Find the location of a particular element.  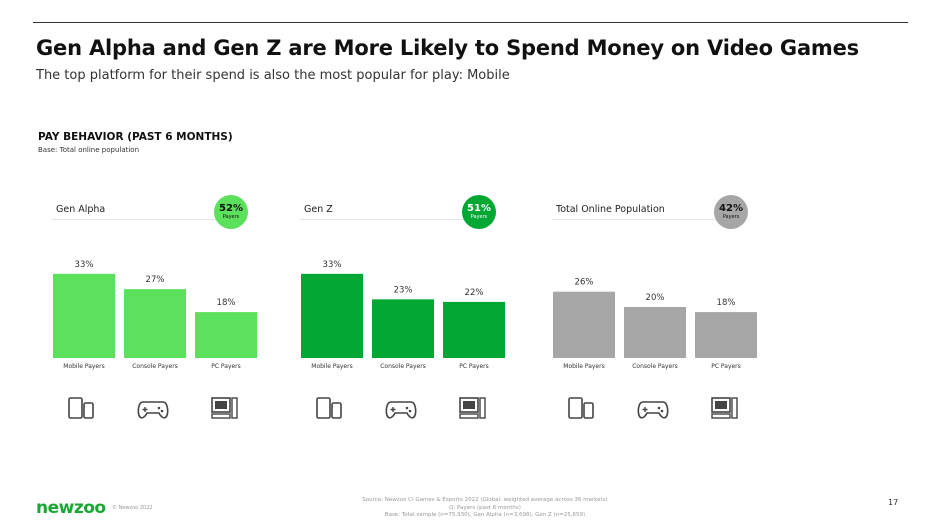

payers-badge: 52% Payers is located at coordinates (231, 212).